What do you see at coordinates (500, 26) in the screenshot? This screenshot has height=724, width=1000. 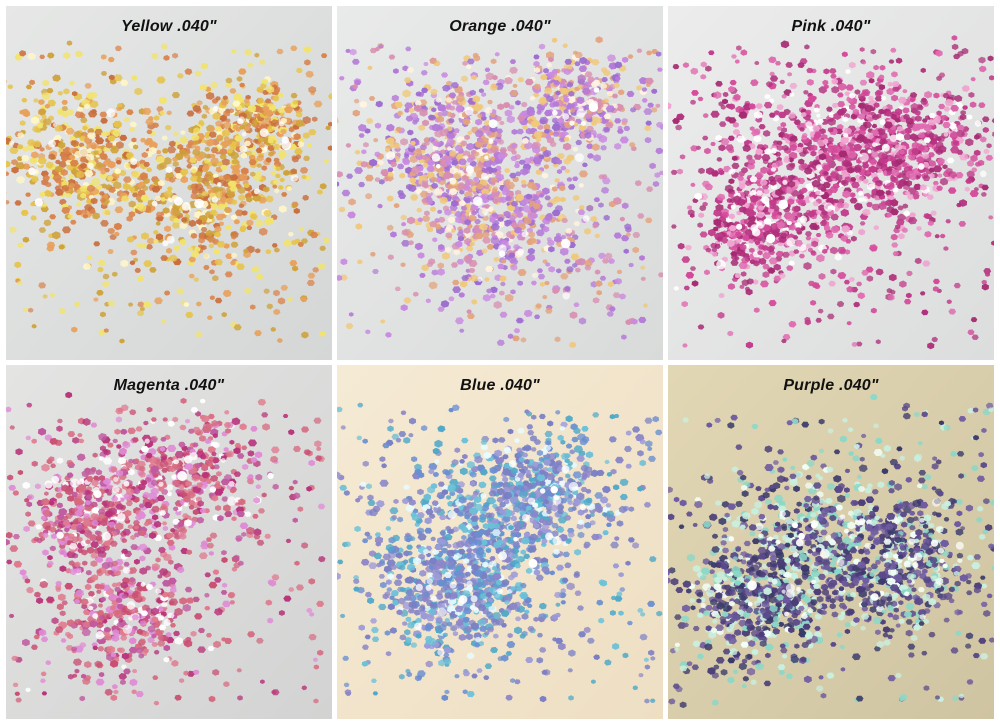 I see `tile-label: Orange .040"` at bounding box center [500, 26].